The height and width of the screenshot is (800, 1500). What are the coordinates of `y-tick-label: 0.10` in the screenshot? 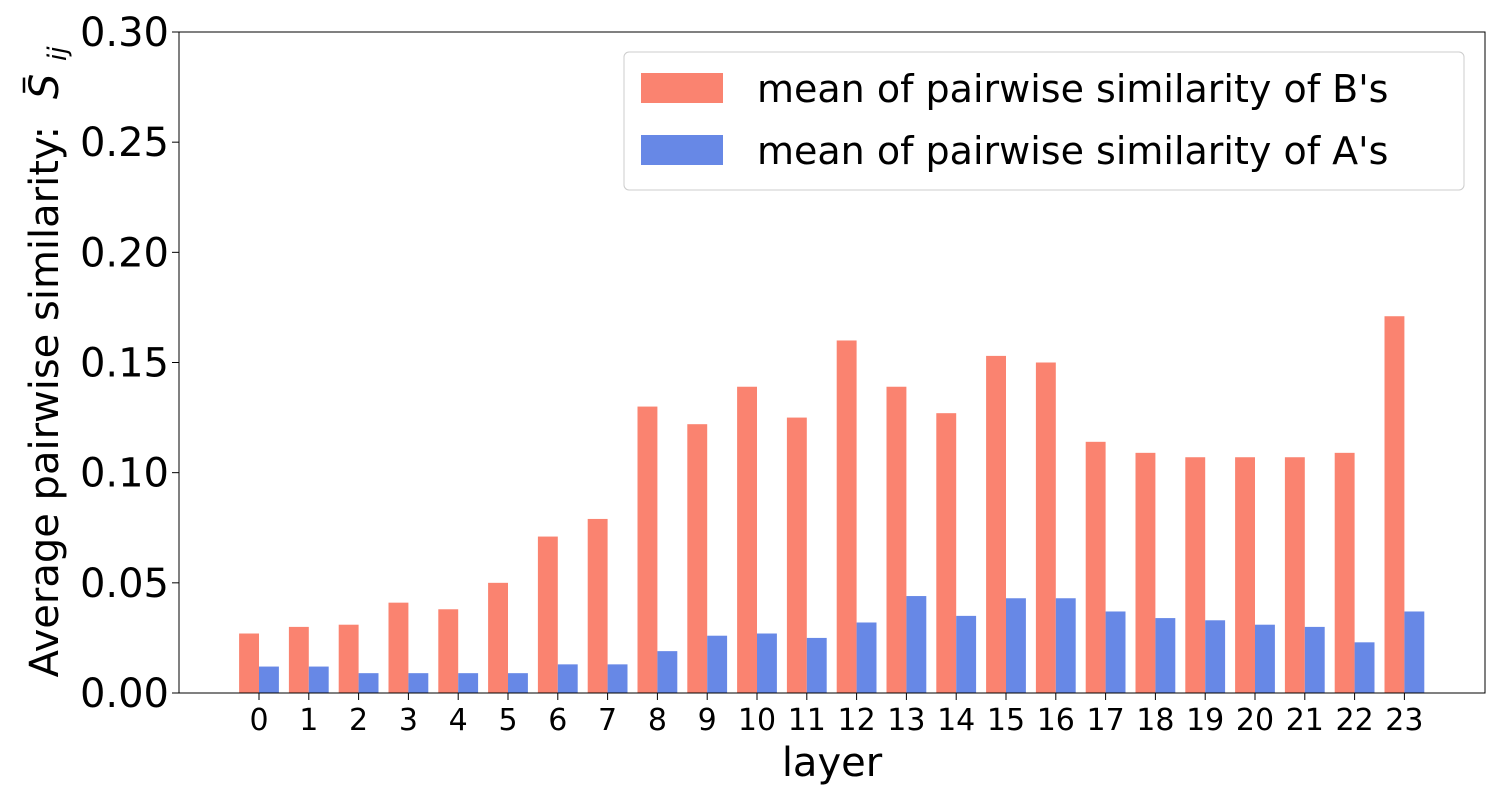 It's located at (124, 474).